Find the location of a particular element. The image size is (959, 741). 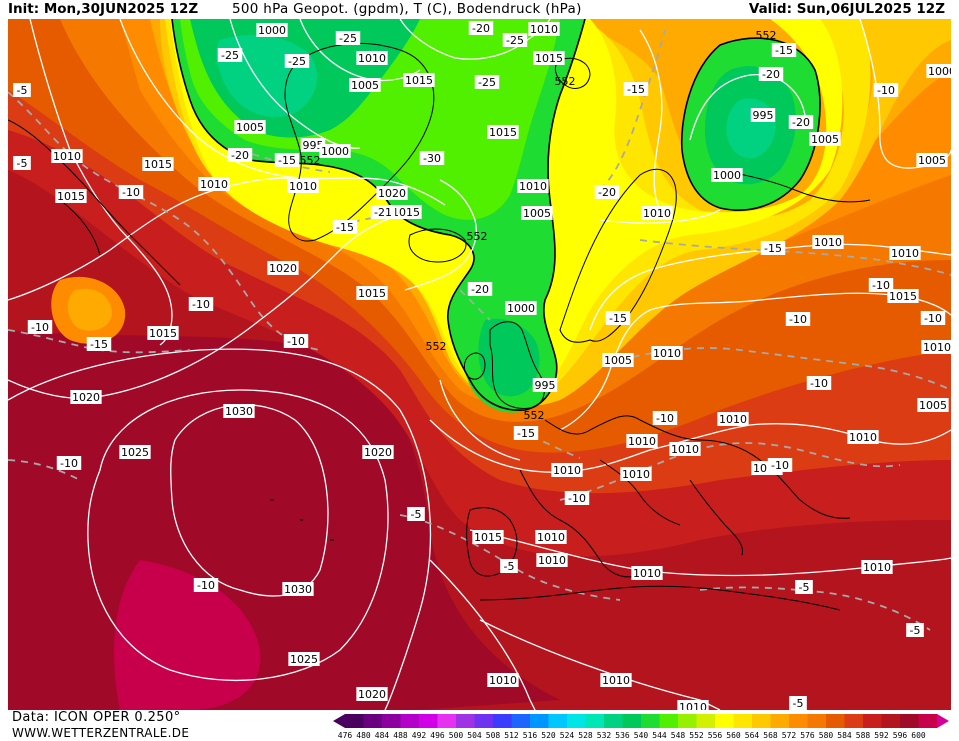

scale-label: 512 is located at coordinates (511, 735).